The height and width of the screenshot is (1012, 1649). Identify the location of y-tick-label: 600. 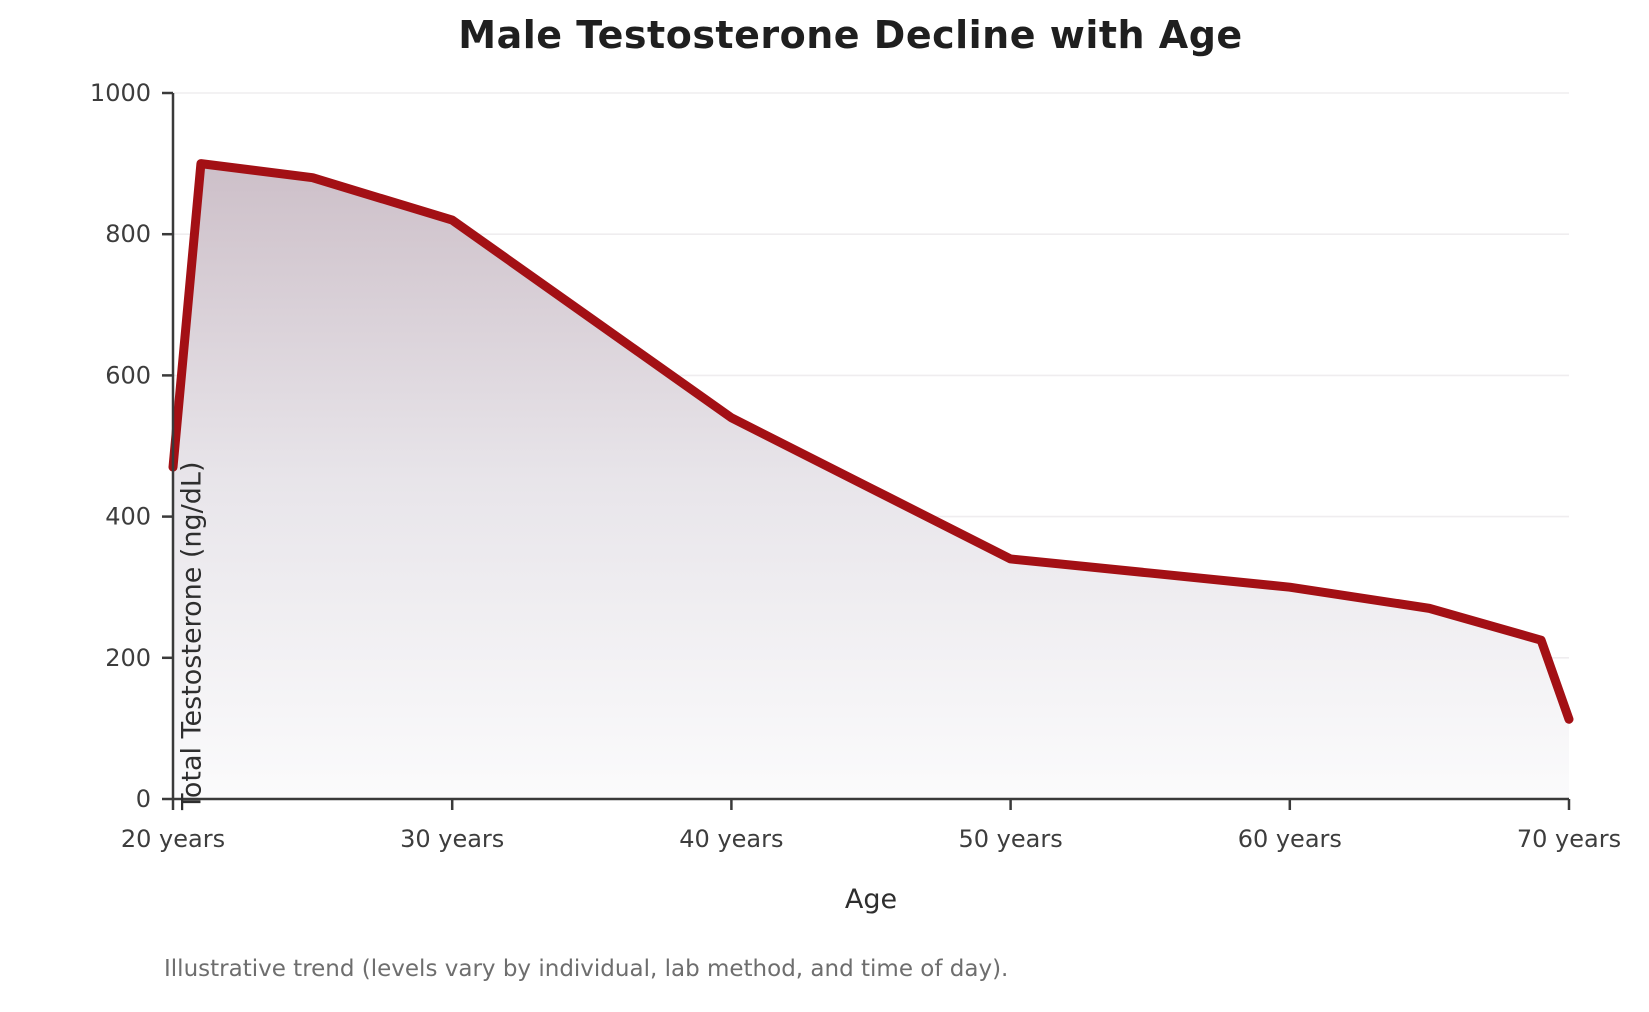
(128, 375).